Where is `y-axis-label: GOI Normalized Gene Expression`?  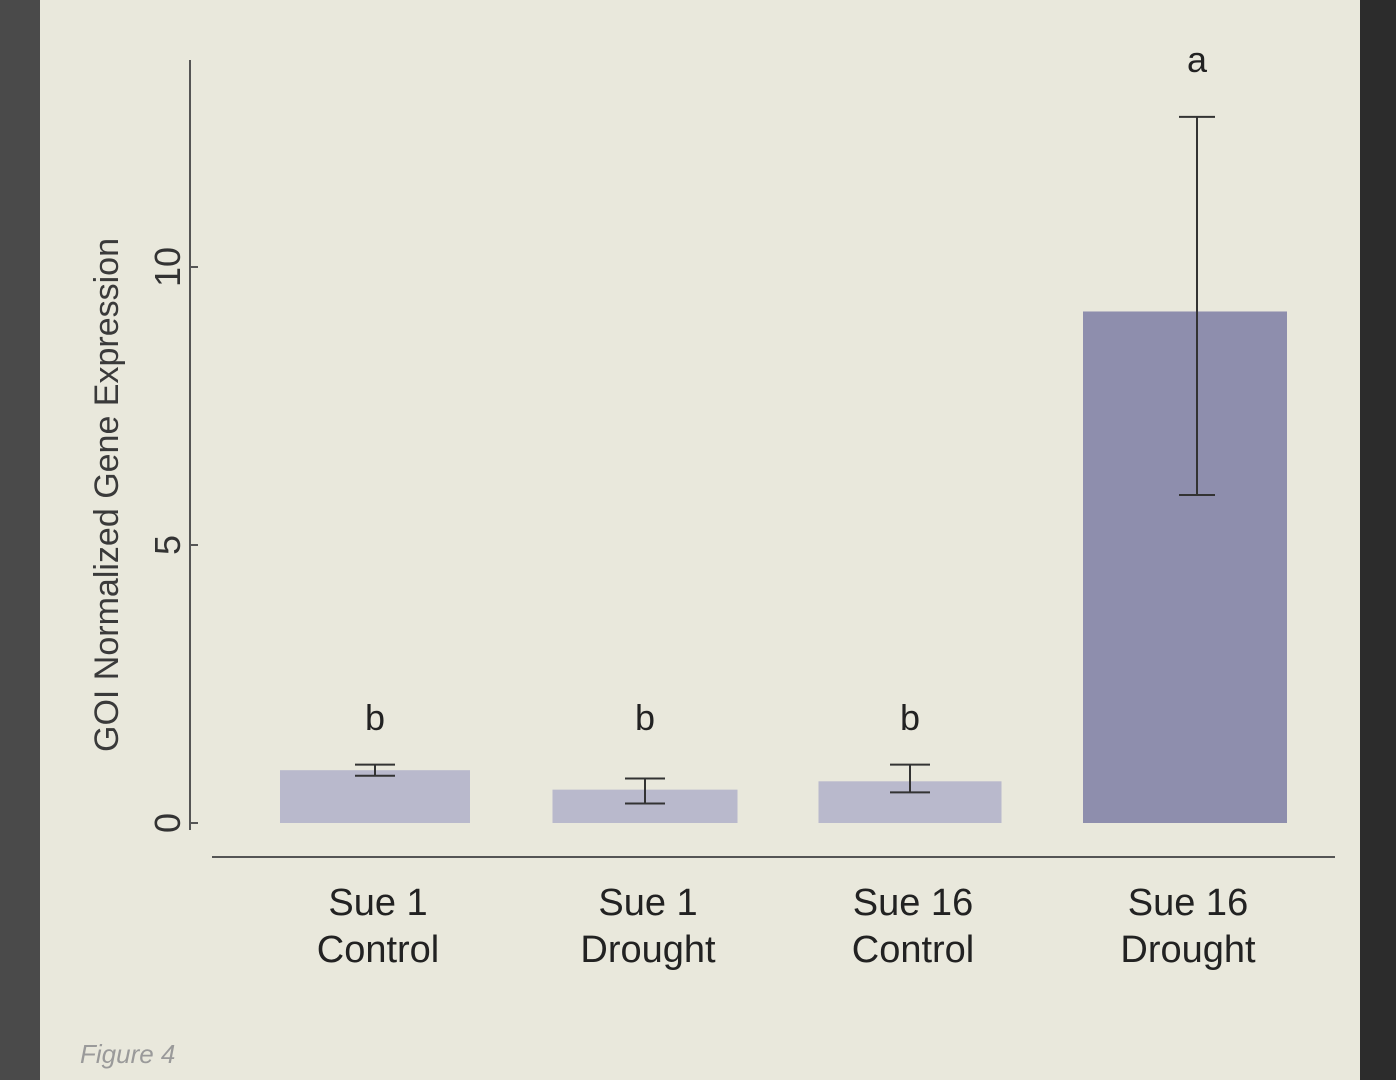 y-axis-label: GOI Normalized Gene Expression is located at coordinates (107, 495).